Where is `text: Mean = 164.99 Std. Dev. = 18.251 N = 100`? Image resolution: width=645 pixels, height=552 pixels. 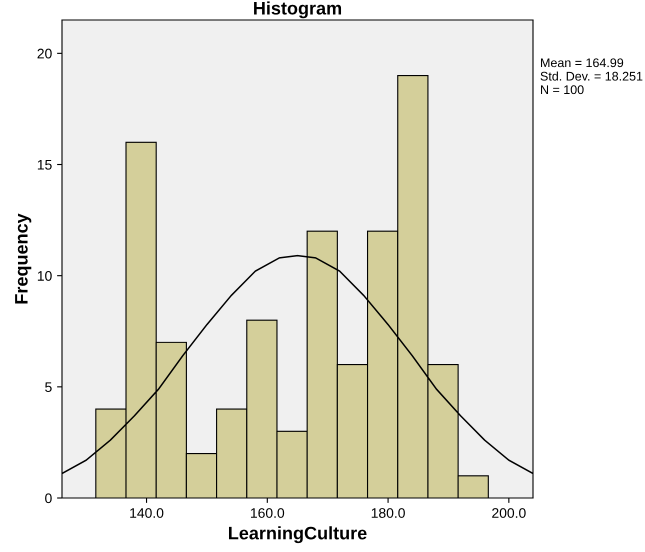
text: Mean = 164.99 Std. Dev. = 18.251 N = 100 is located at coordinates (591, 76).